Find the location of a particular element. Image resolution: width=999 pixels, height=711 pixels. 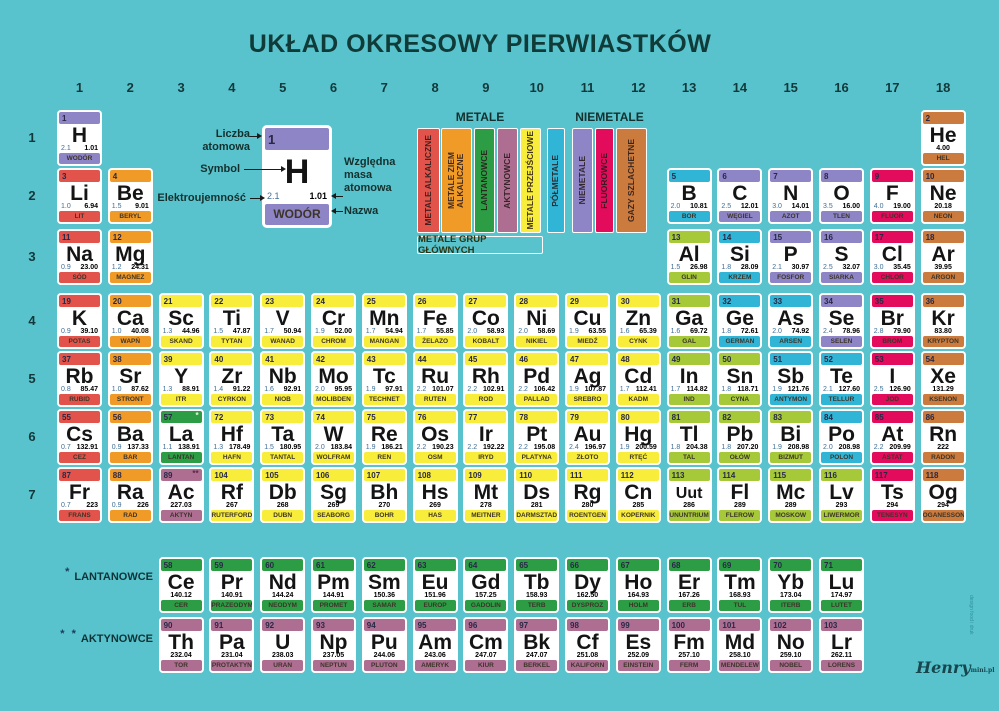

element-cell-Es: 99 Es 252.09 EINSTEIN is located at coordinates (638, 645).